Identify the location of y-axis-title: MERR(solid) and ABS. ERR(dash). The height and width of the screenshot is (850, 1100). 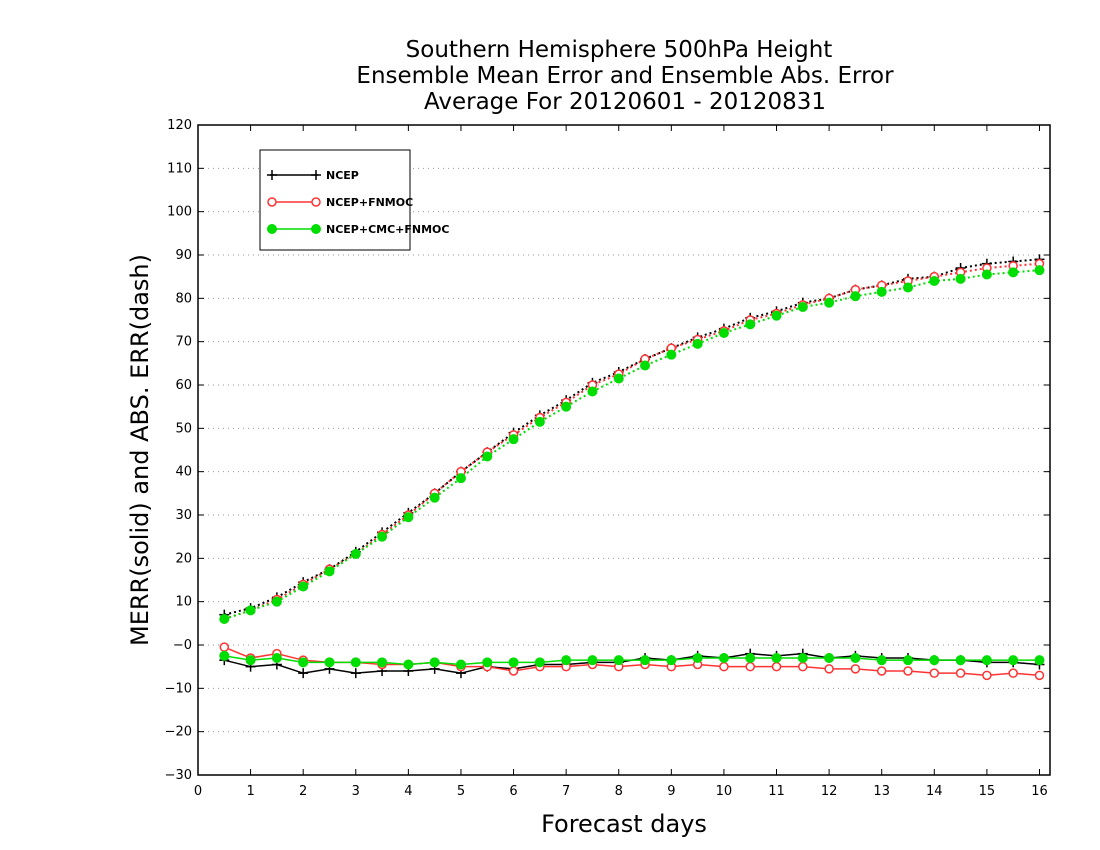
(140, 450).